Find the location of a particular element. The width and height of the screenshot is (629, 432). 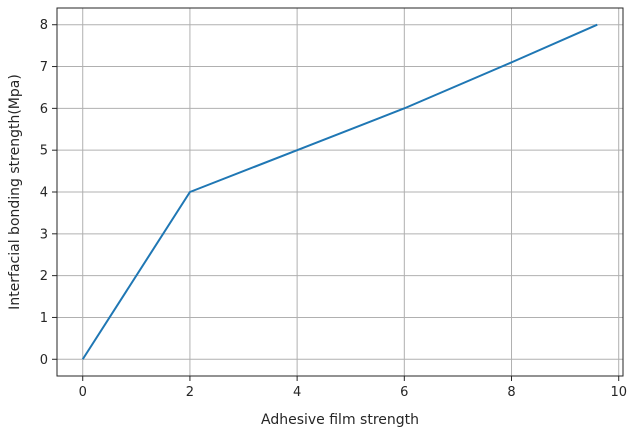

x-axis-label: Adhesive film strength is located at coordinates (340, 420).